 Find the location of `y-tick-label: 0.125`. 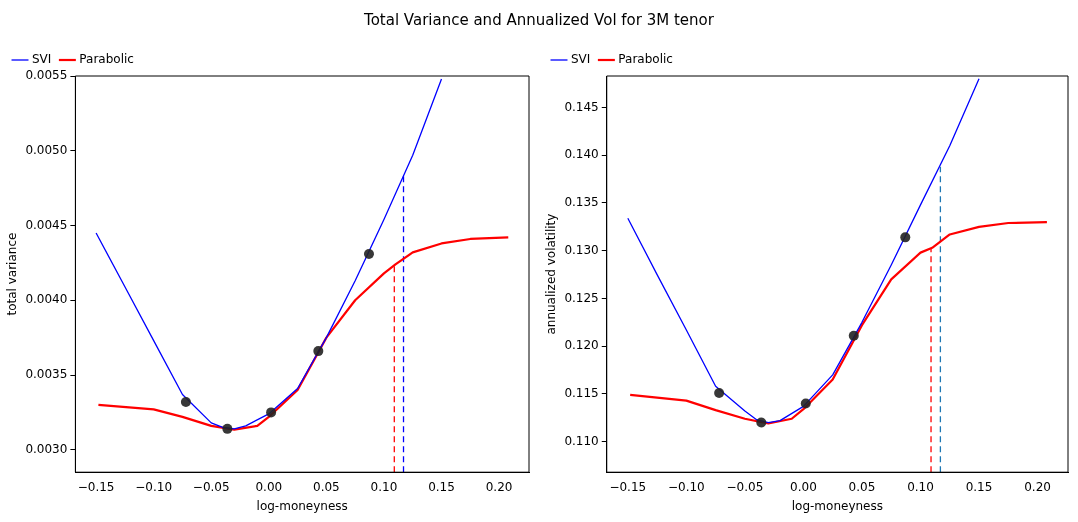

y-tick-label: 0.125 is located at coordinates (581, 297).